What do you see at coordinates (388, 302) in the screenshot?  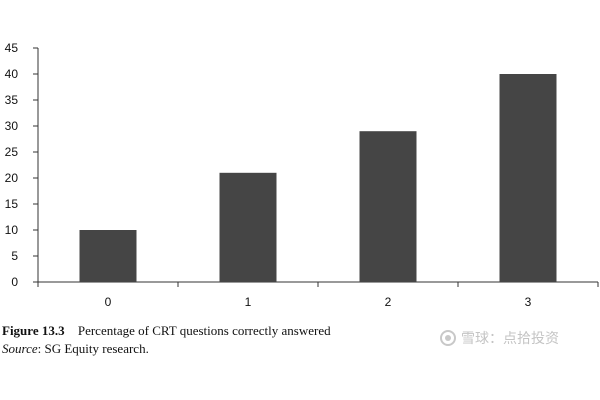 I see `x-tick-label: 2` at bounding box center [388, 302].